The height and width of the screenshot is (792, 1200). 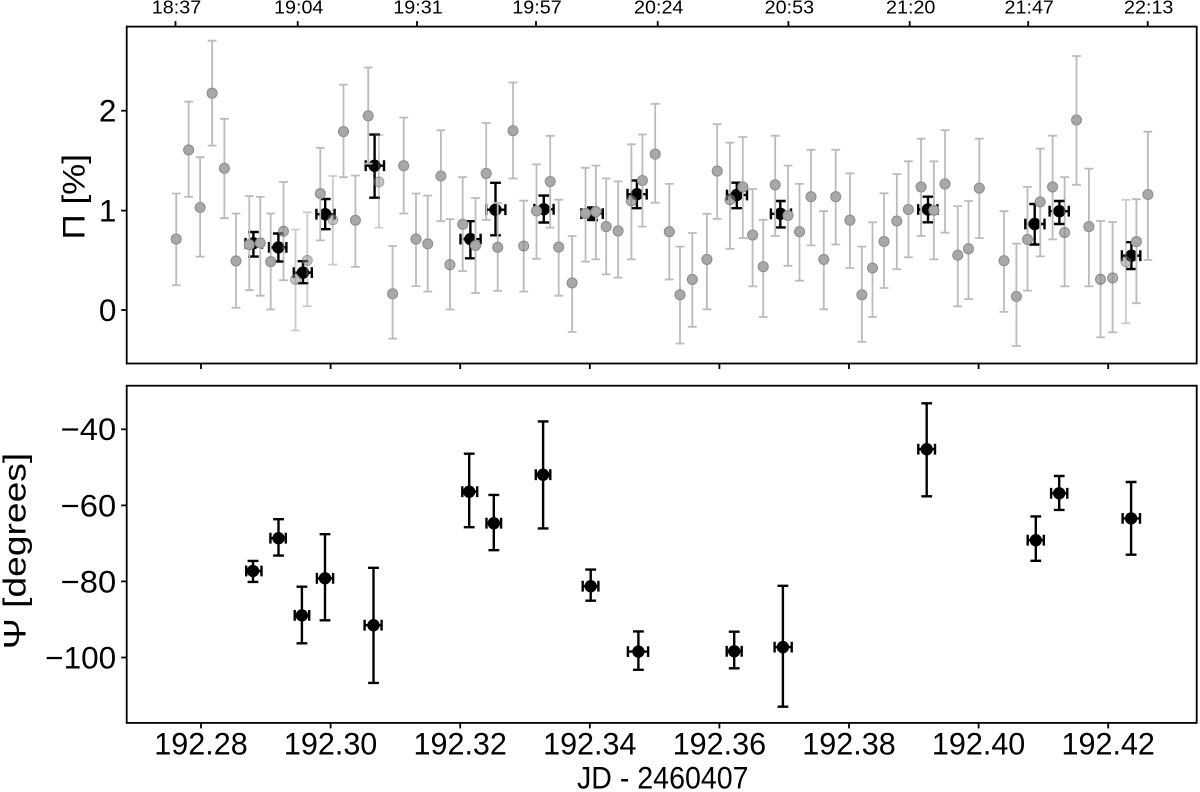 I want to click on svg-text: 192.38, so click(x=848, y=743).